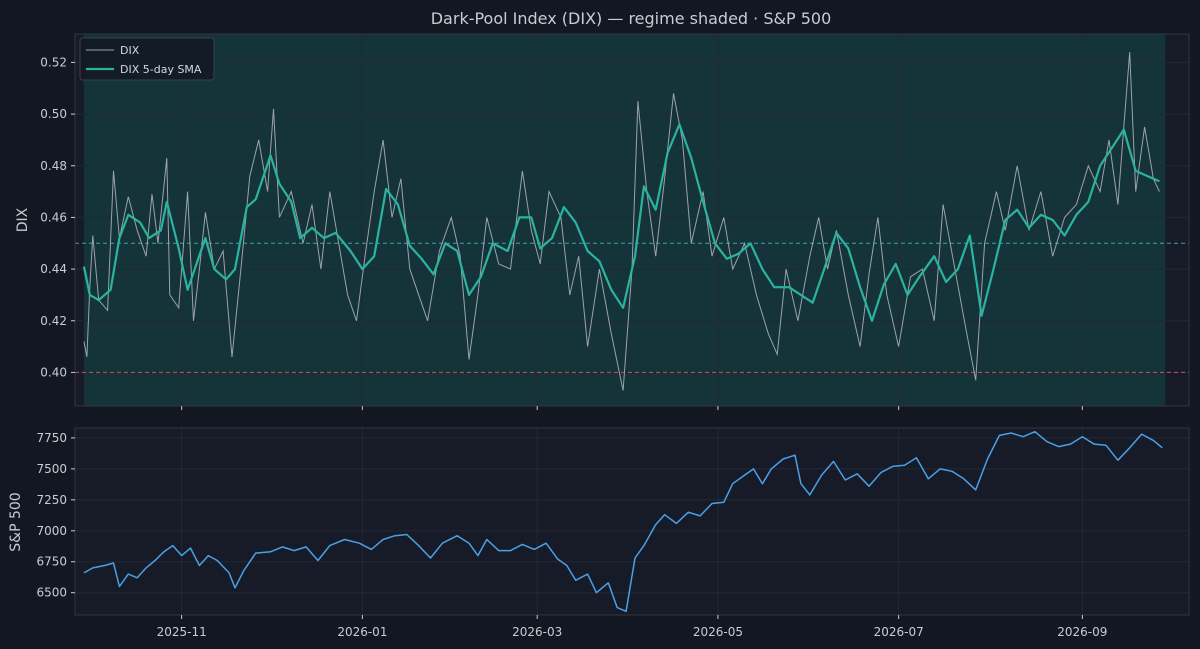 This screenshot has width=1200, height=649. I want to click on dix-x-tick-marks, so click(632, 408).